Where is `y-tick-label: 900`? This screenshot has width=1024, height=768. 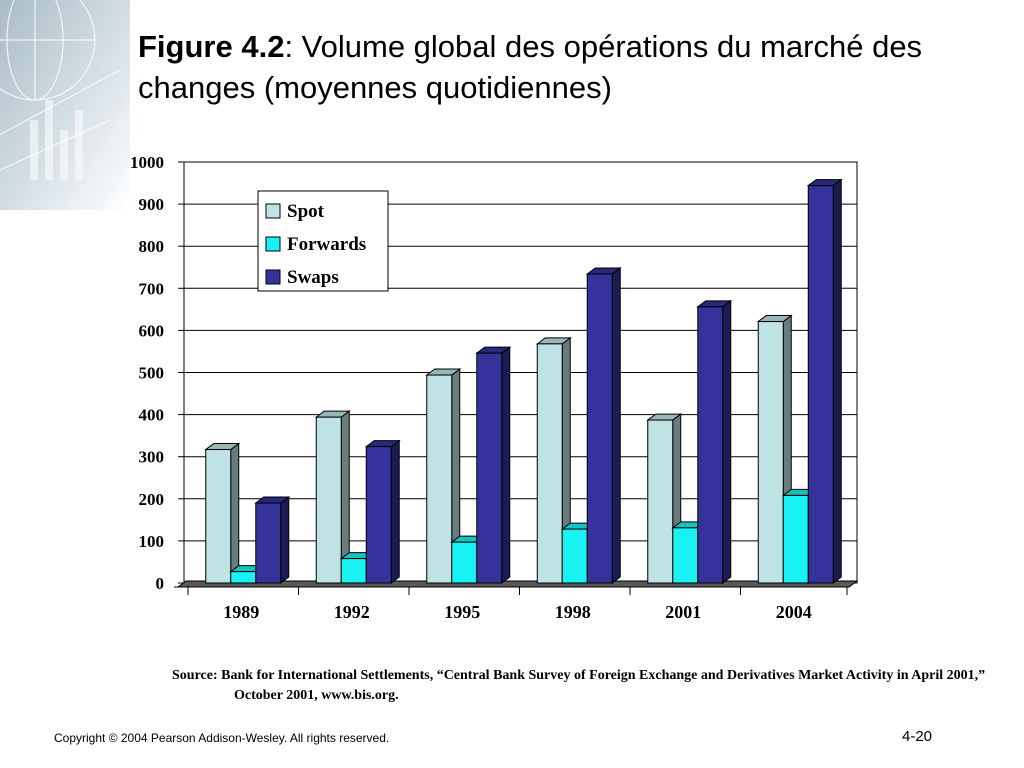 y-tick-label: 900 is located at coordinates (152, 204).